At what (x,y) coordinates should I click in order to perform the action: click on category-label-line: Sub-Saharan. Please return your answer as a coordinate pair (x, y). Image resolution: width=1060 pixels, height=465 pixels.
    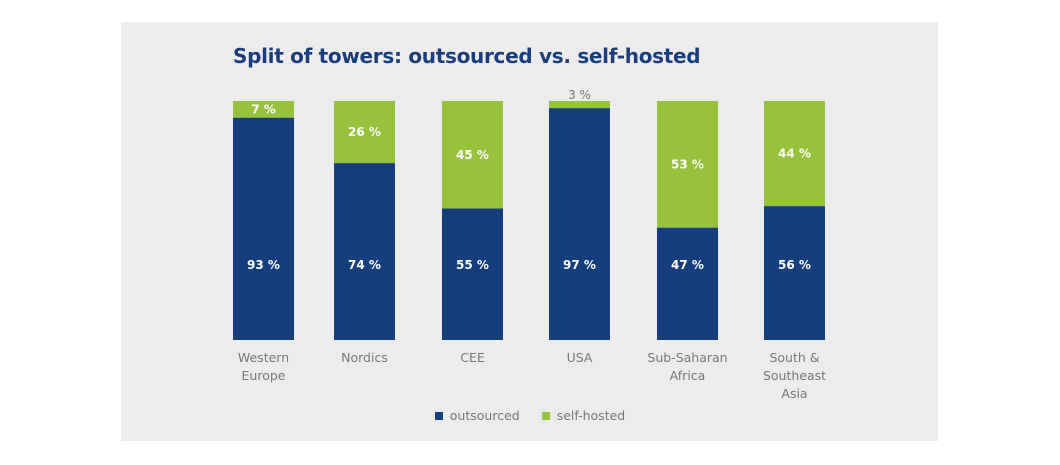
    Looking at the image, I should click on (687, 357).